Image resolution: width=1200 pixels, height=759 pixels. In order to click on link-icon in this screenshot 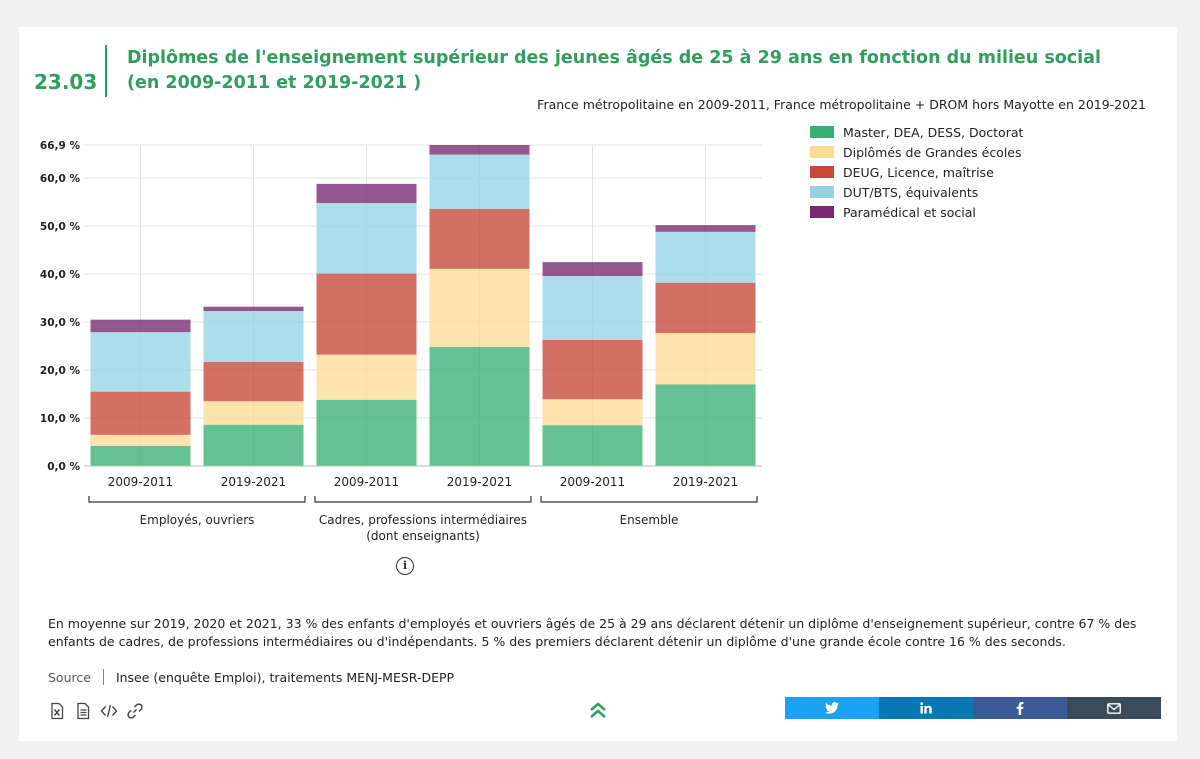, I will do `click(135, 711)`.